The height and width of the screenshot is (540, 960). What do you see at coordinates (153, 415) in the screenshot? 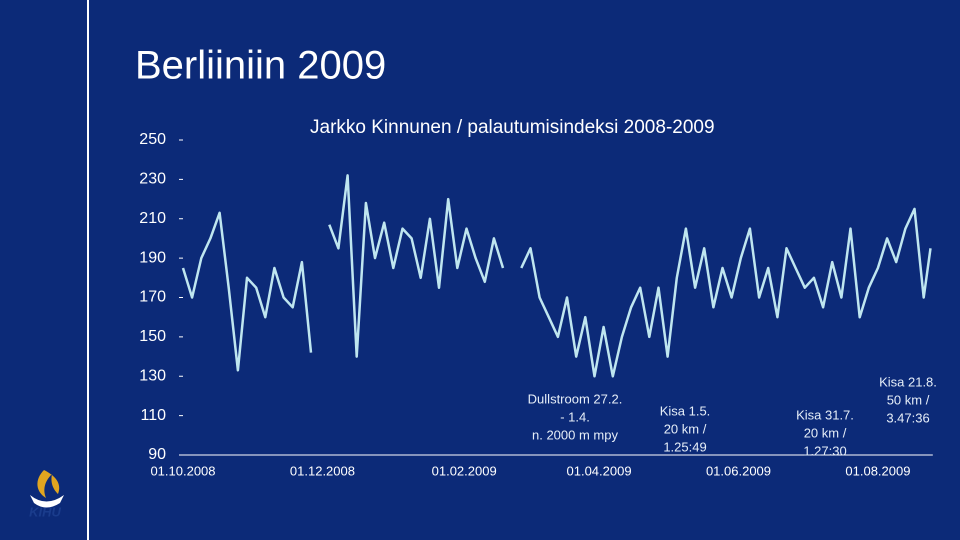
I see `y-tick-label: 110` at bounding box center [153, 415].